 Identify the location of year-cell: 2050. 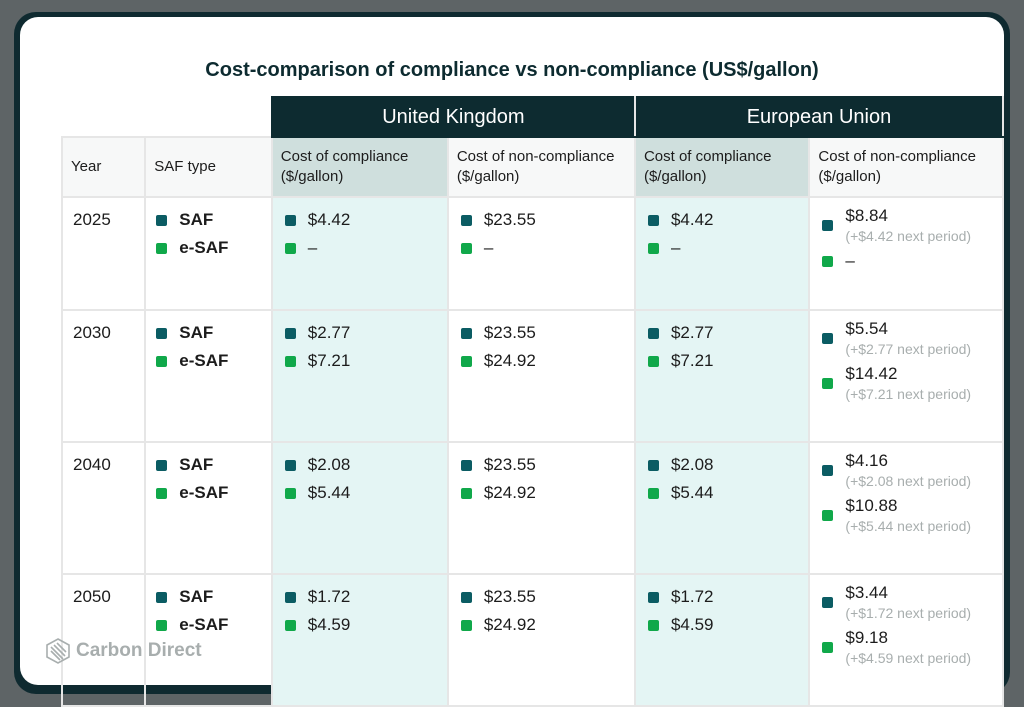
(103, 640).